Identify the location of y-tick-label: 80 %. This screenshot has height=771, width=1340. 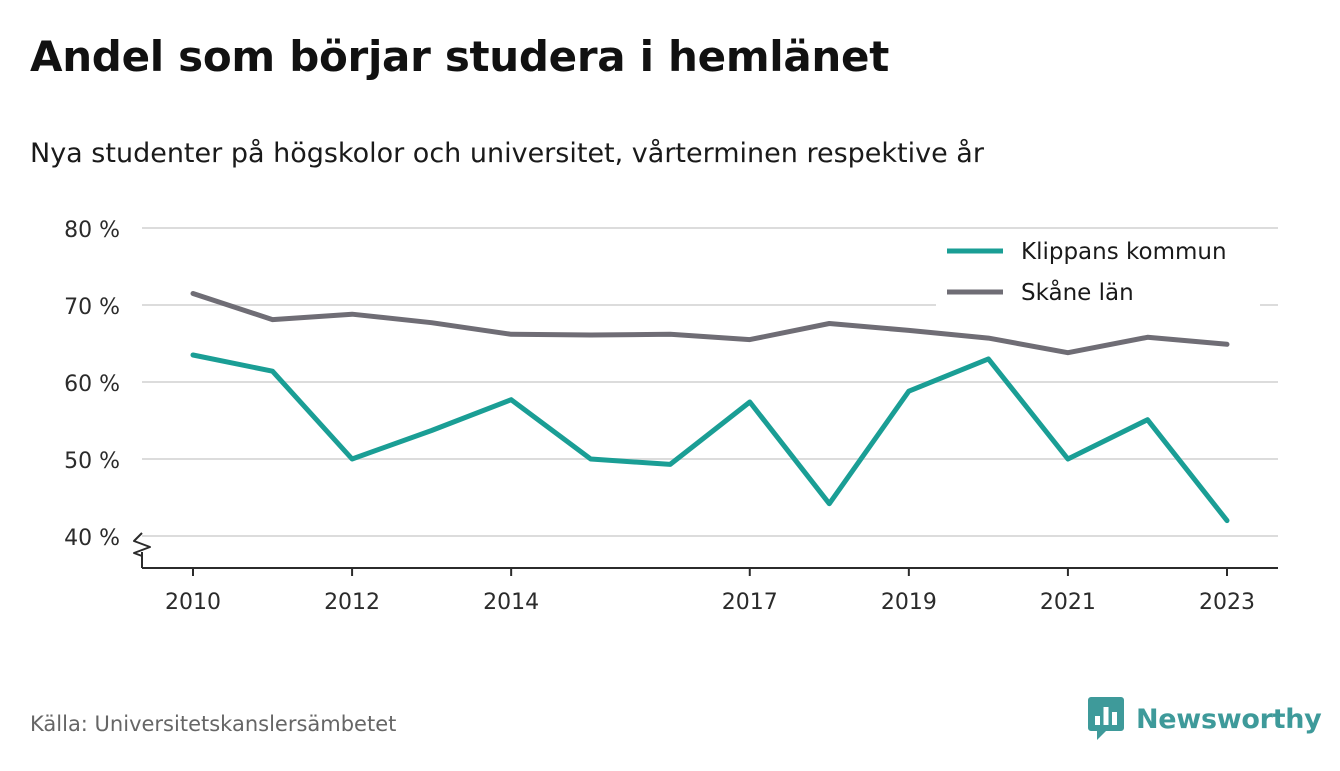
(92, 230).